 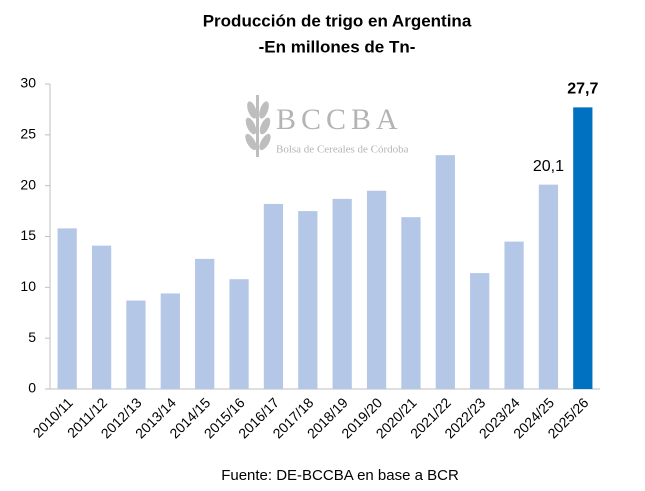 What do you see at coordinates (548, 166) in the screenshot?
I see `value-label: 20,1` at bounding box center [548, 166].